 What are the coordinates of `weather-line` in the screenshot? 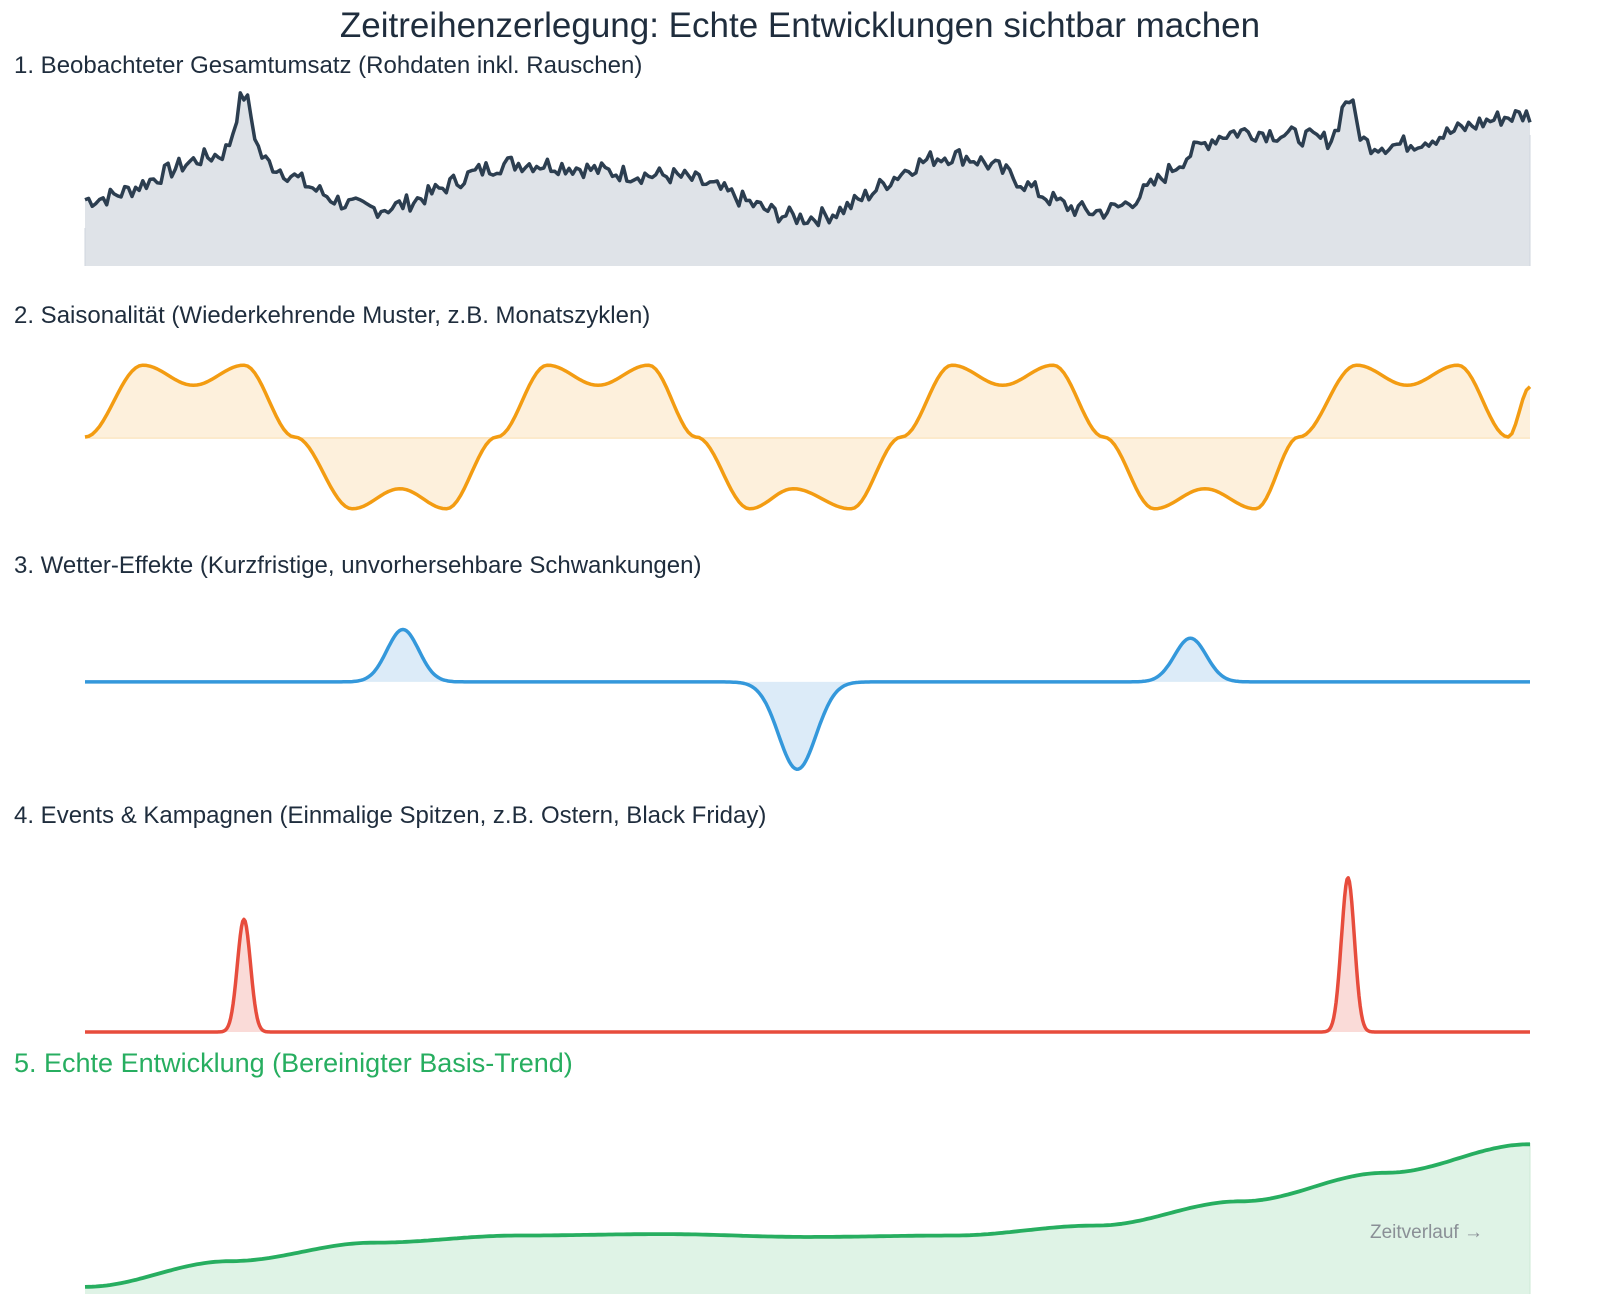 It's located at (807, 699).